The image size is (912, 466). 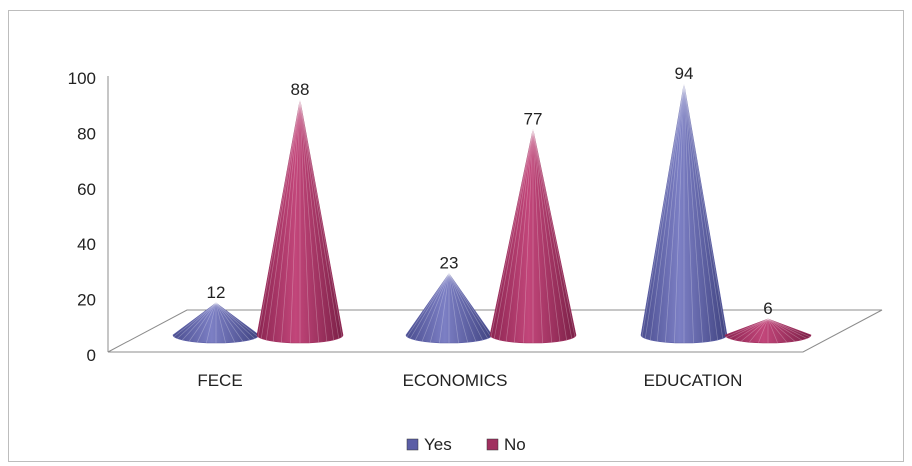 I want to click on data-label: 77, so click(x=533, y=118).